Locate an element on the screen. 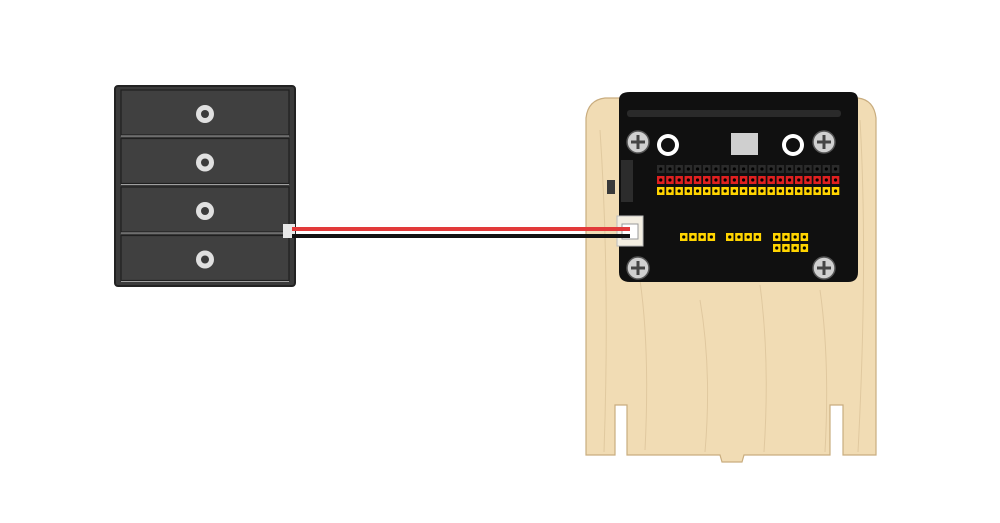 The height and width of the screenshot is (523, 1000). expansion-board is located at coordinates (732, 187).